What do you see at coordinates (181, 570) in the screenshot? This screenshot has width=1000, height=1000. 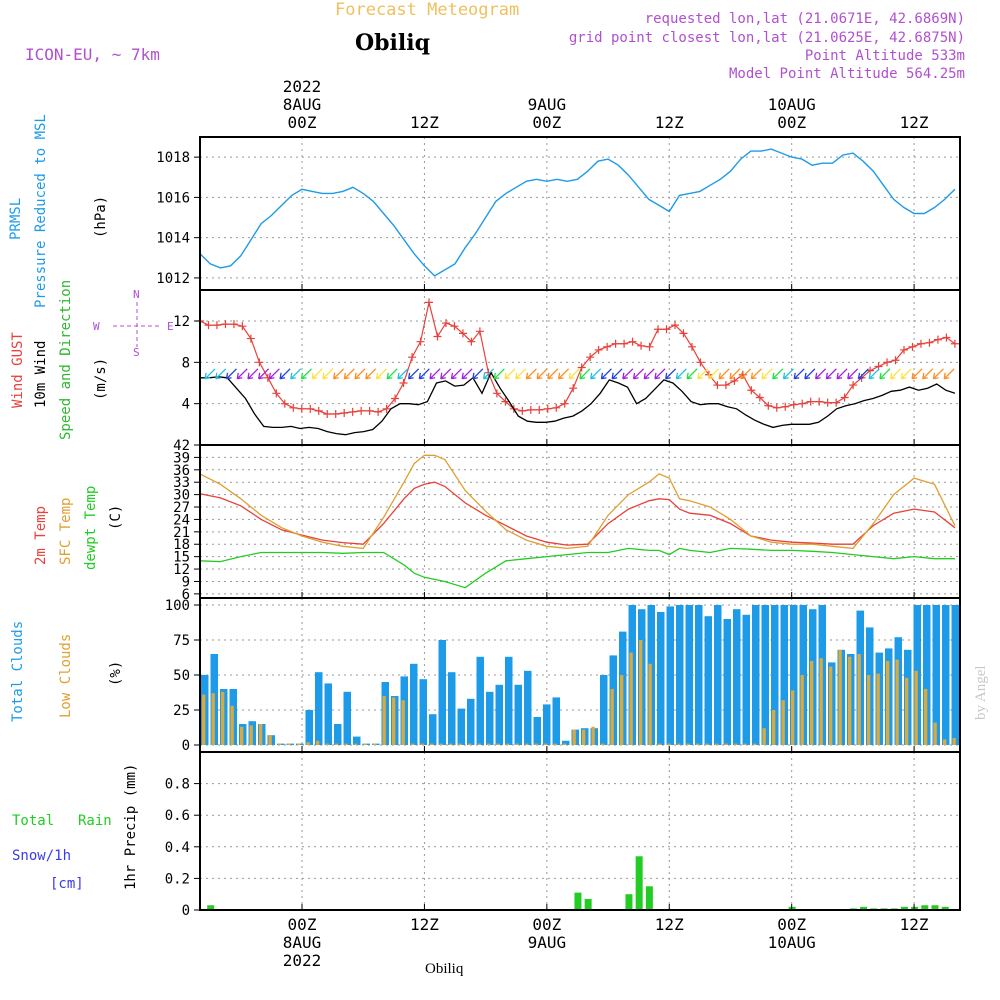 I see `temp-ytick-label: 12` at bounding box center [181, 570].